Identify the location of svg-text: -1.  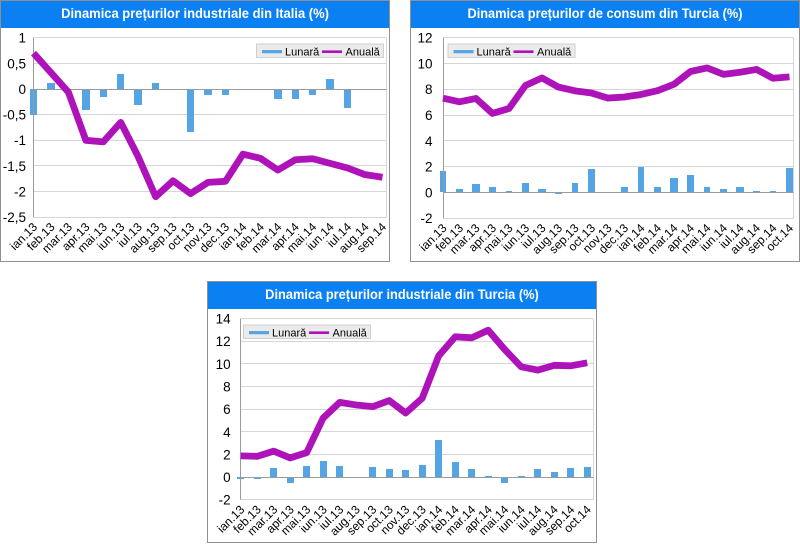
(20, 140).